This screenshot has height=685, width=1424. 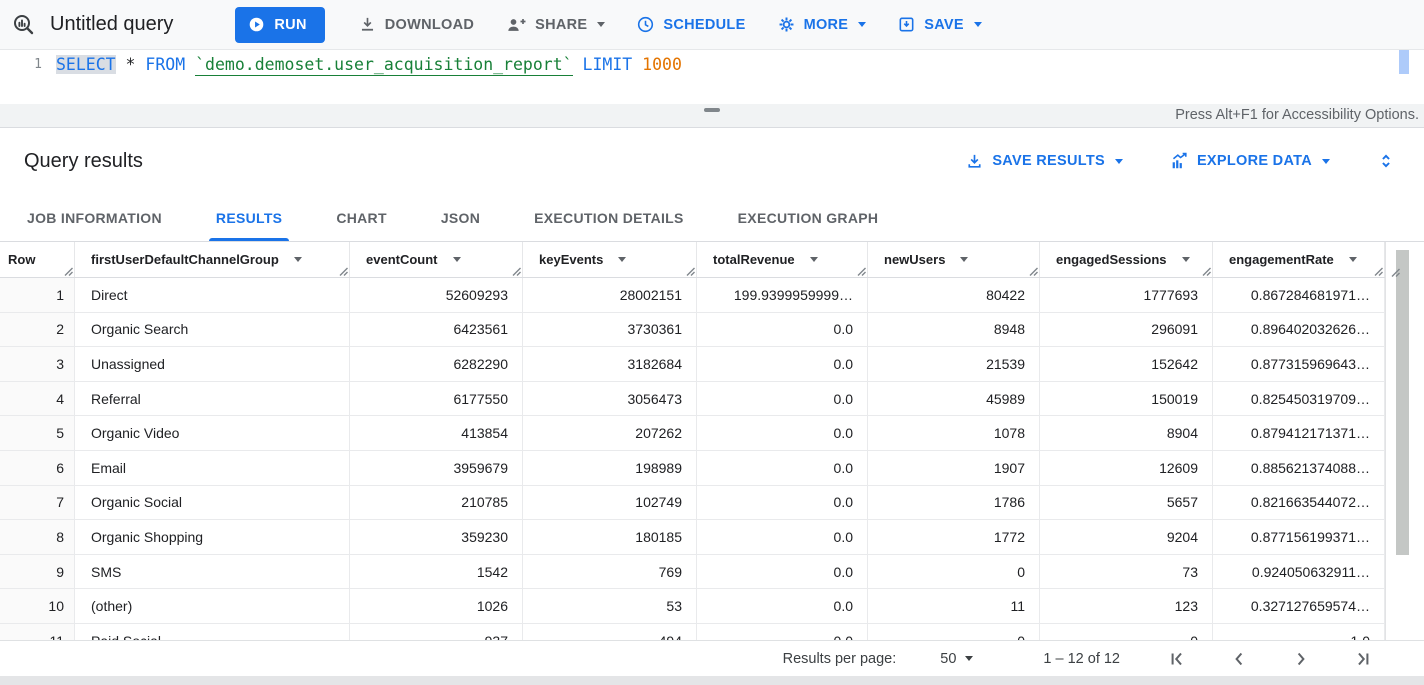 I want to click on table-cell: 5657, so click(x=1126, y=502).